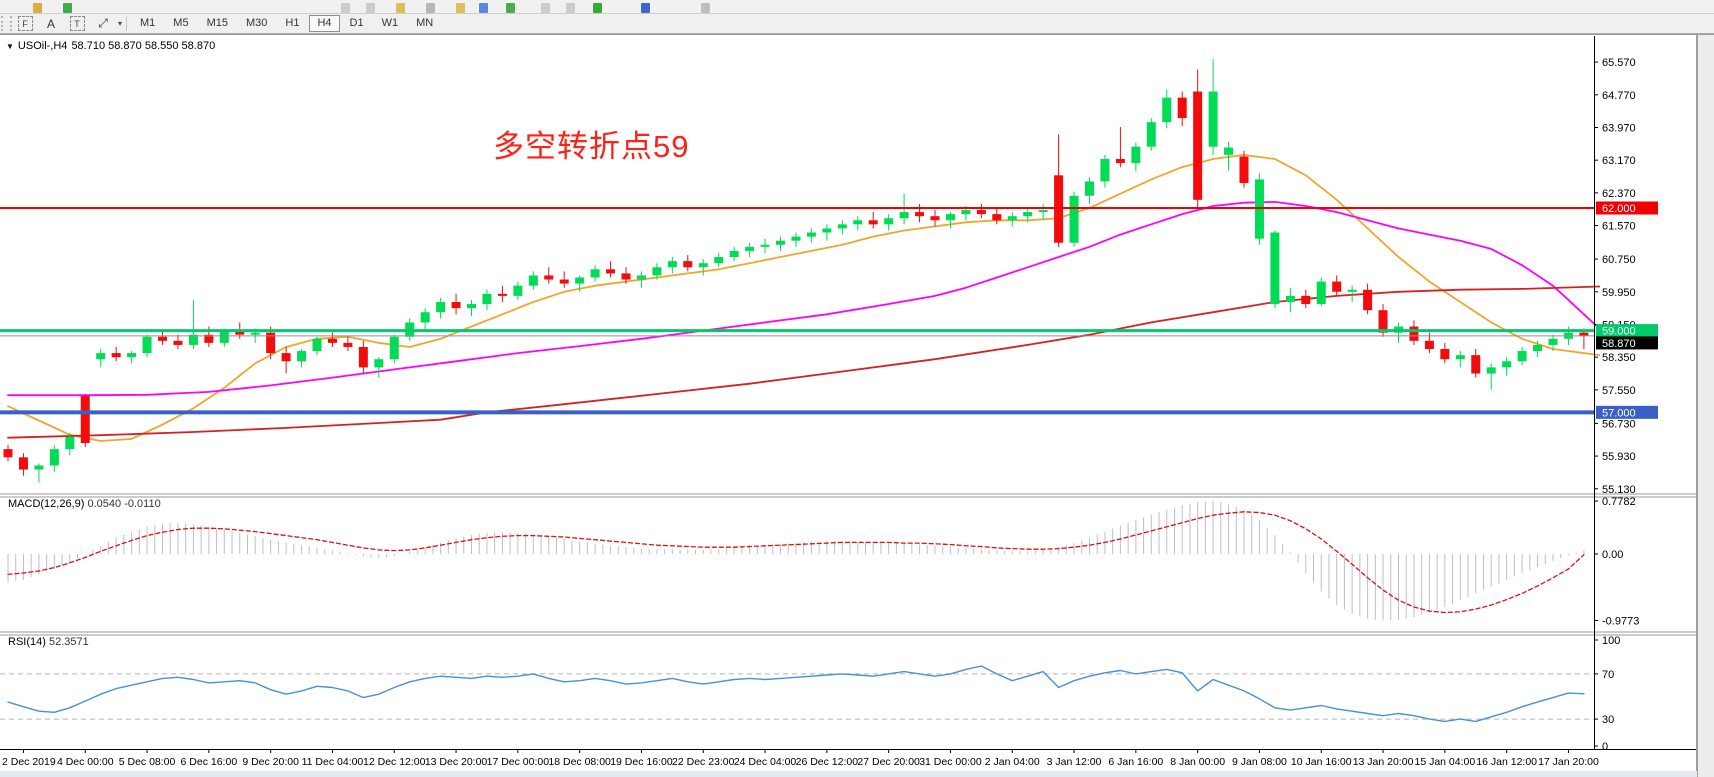  What do you see at coordinates (1619, 490) in the screenshot?
I see `price-tick-label: 55.130` at bounding box center [1619, 490].